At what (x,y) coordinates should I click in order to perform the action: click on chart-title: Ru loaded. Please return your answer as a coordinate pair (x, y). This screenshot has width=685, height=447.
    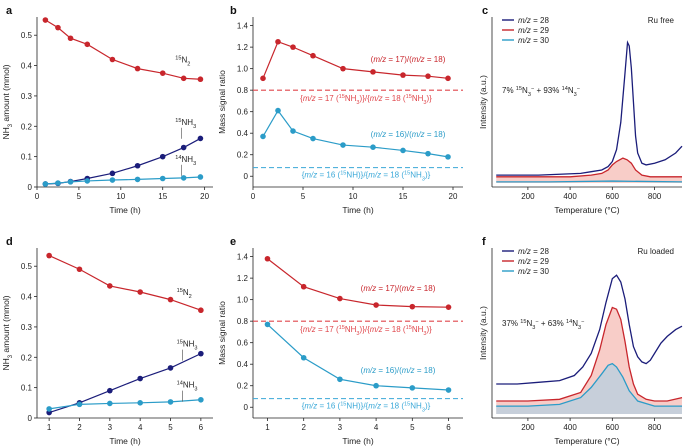
    Looking at the image, I should click on (656, 251).